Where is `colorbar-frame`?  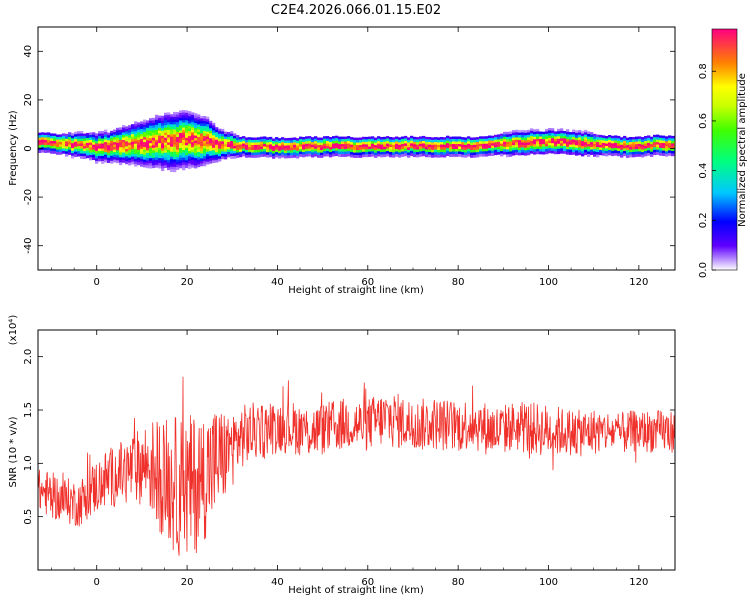
colorbar-frame is located at coordinates (724, 149).